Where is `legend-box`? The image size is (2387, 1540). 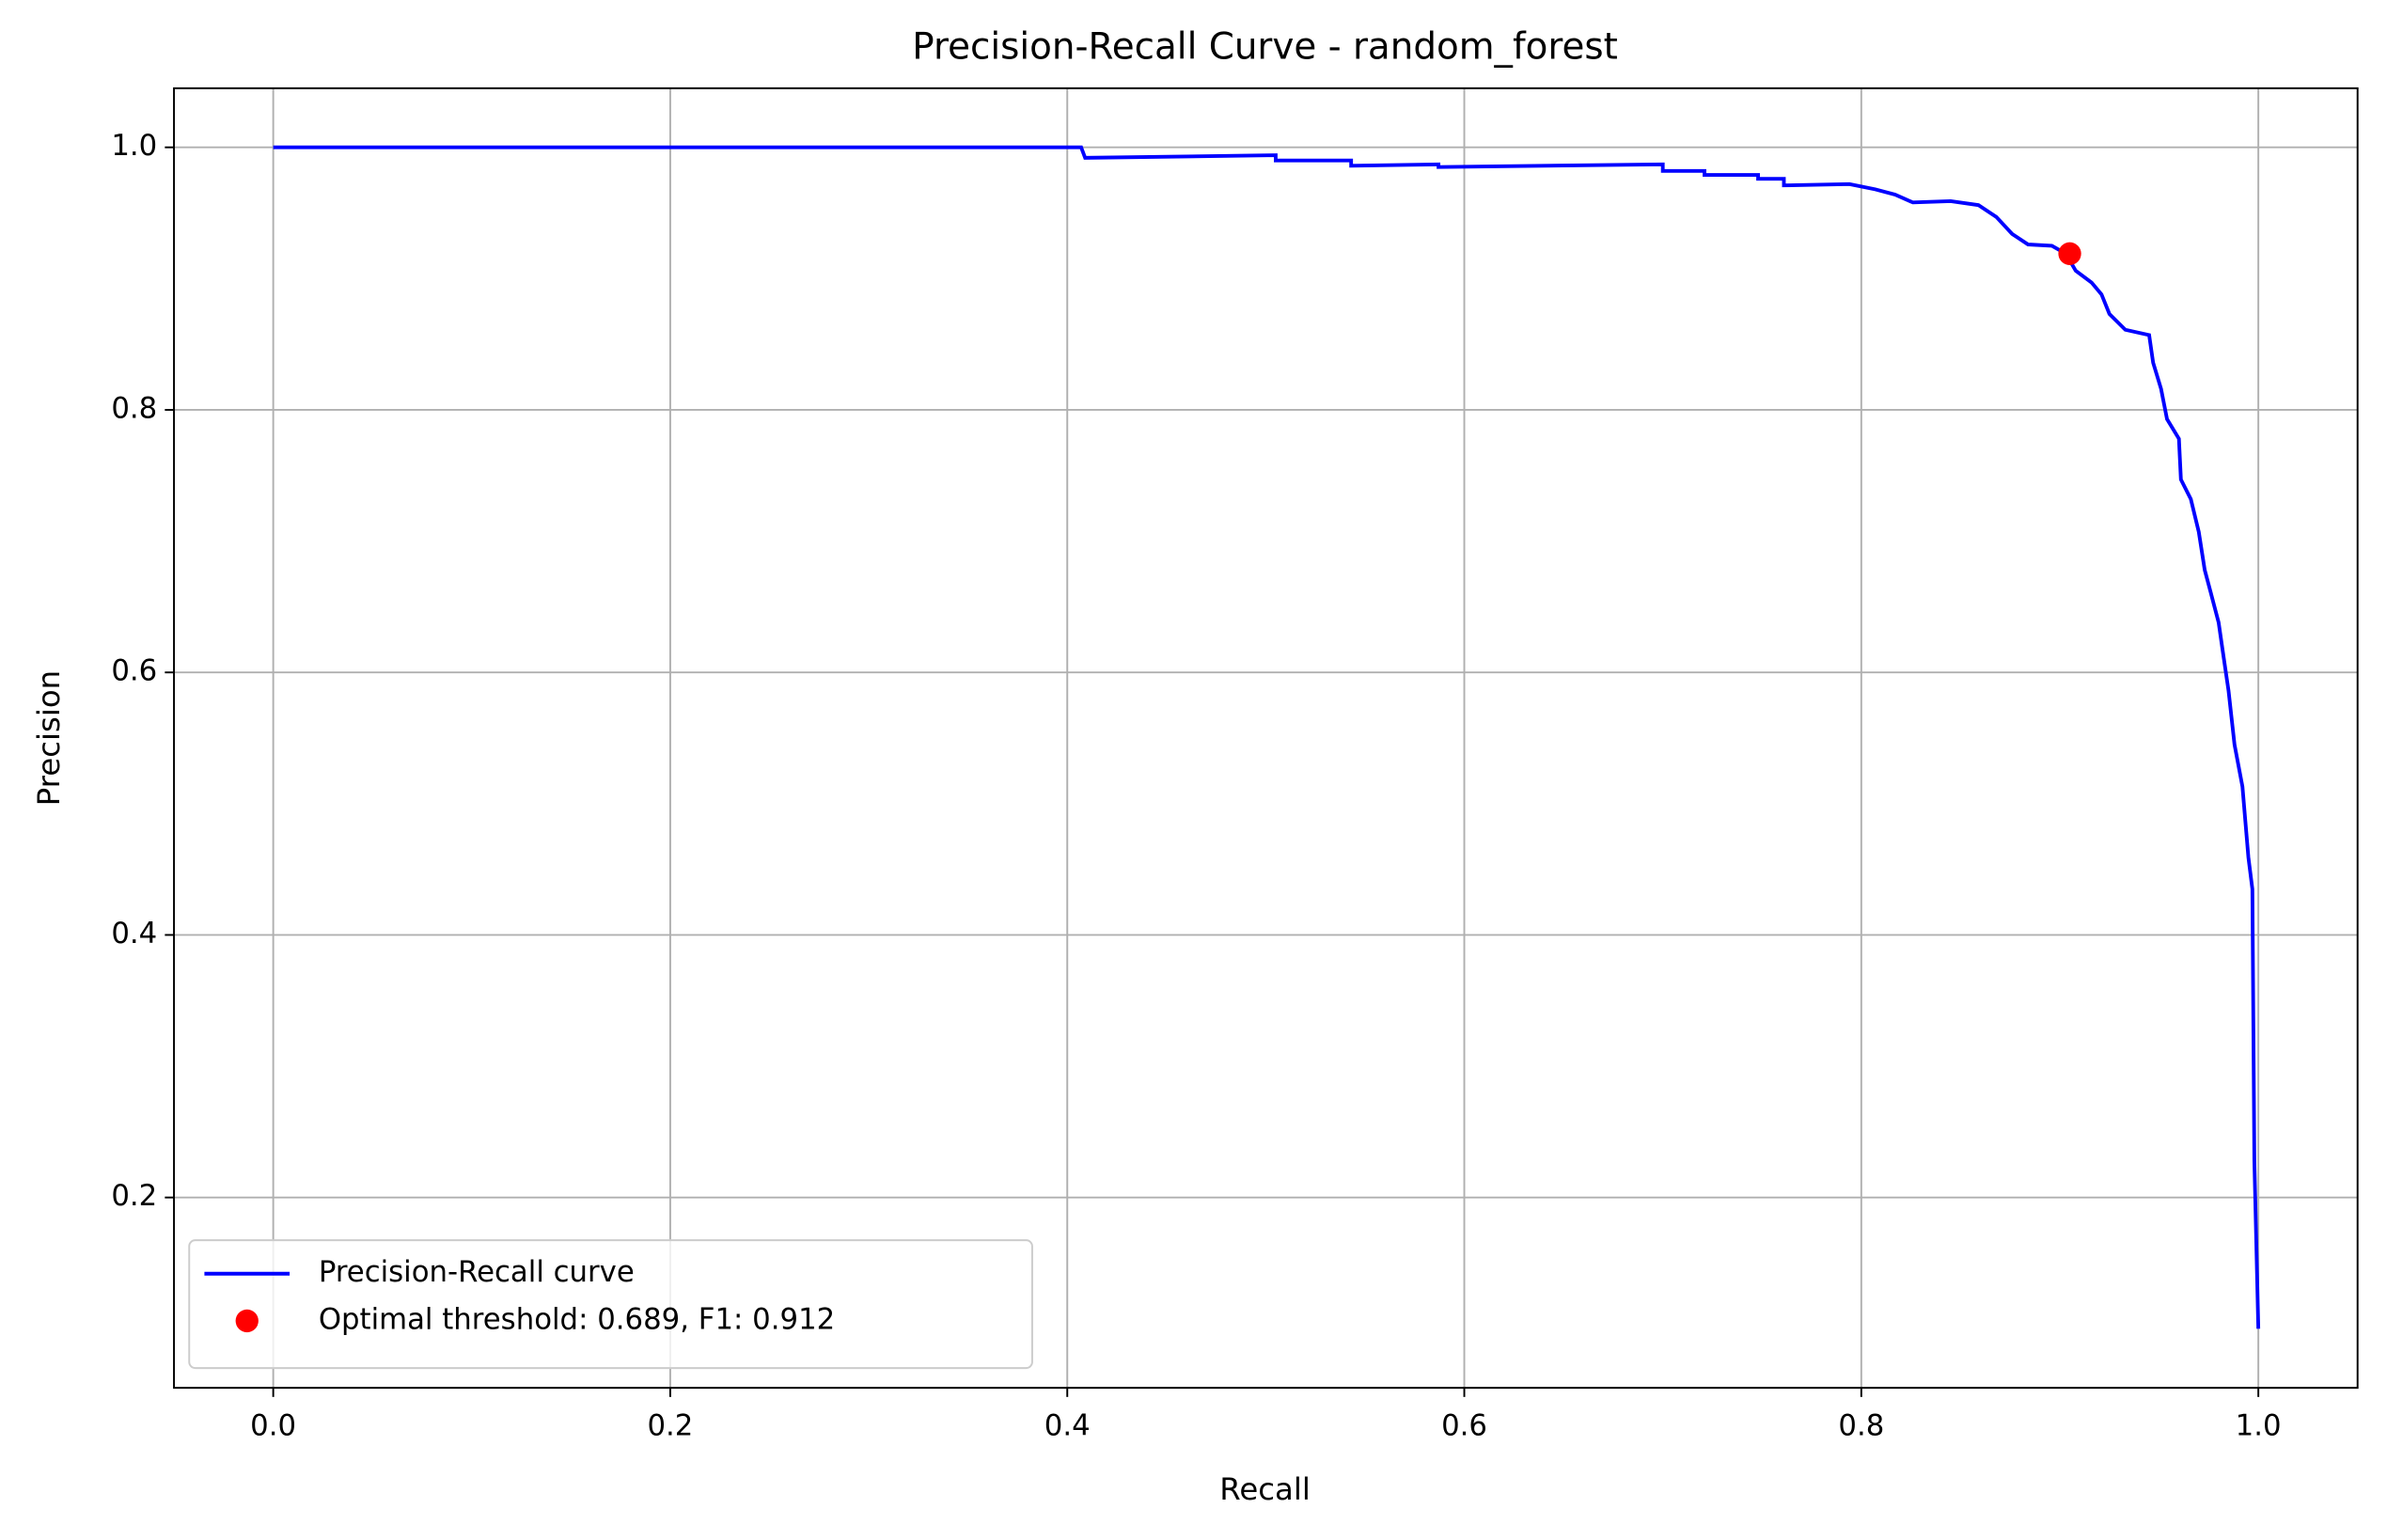
legend-box is located at coordinates (610, 1304).